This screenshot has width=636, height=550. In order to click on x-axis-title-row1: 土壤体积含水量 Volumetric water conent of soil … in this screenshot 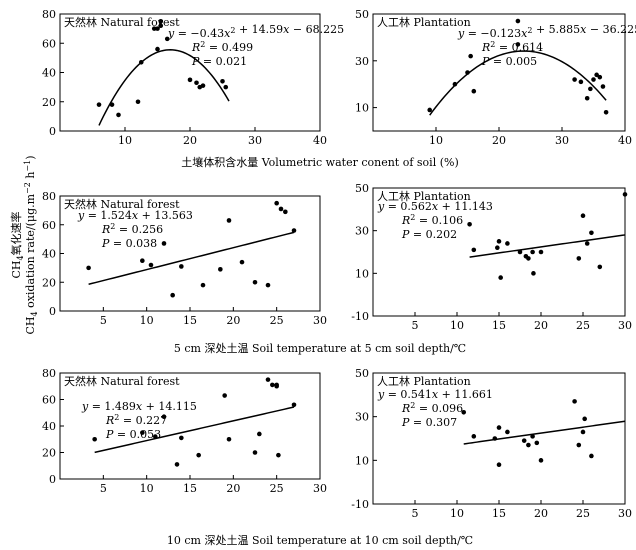, I will do `click(320, 162)`.